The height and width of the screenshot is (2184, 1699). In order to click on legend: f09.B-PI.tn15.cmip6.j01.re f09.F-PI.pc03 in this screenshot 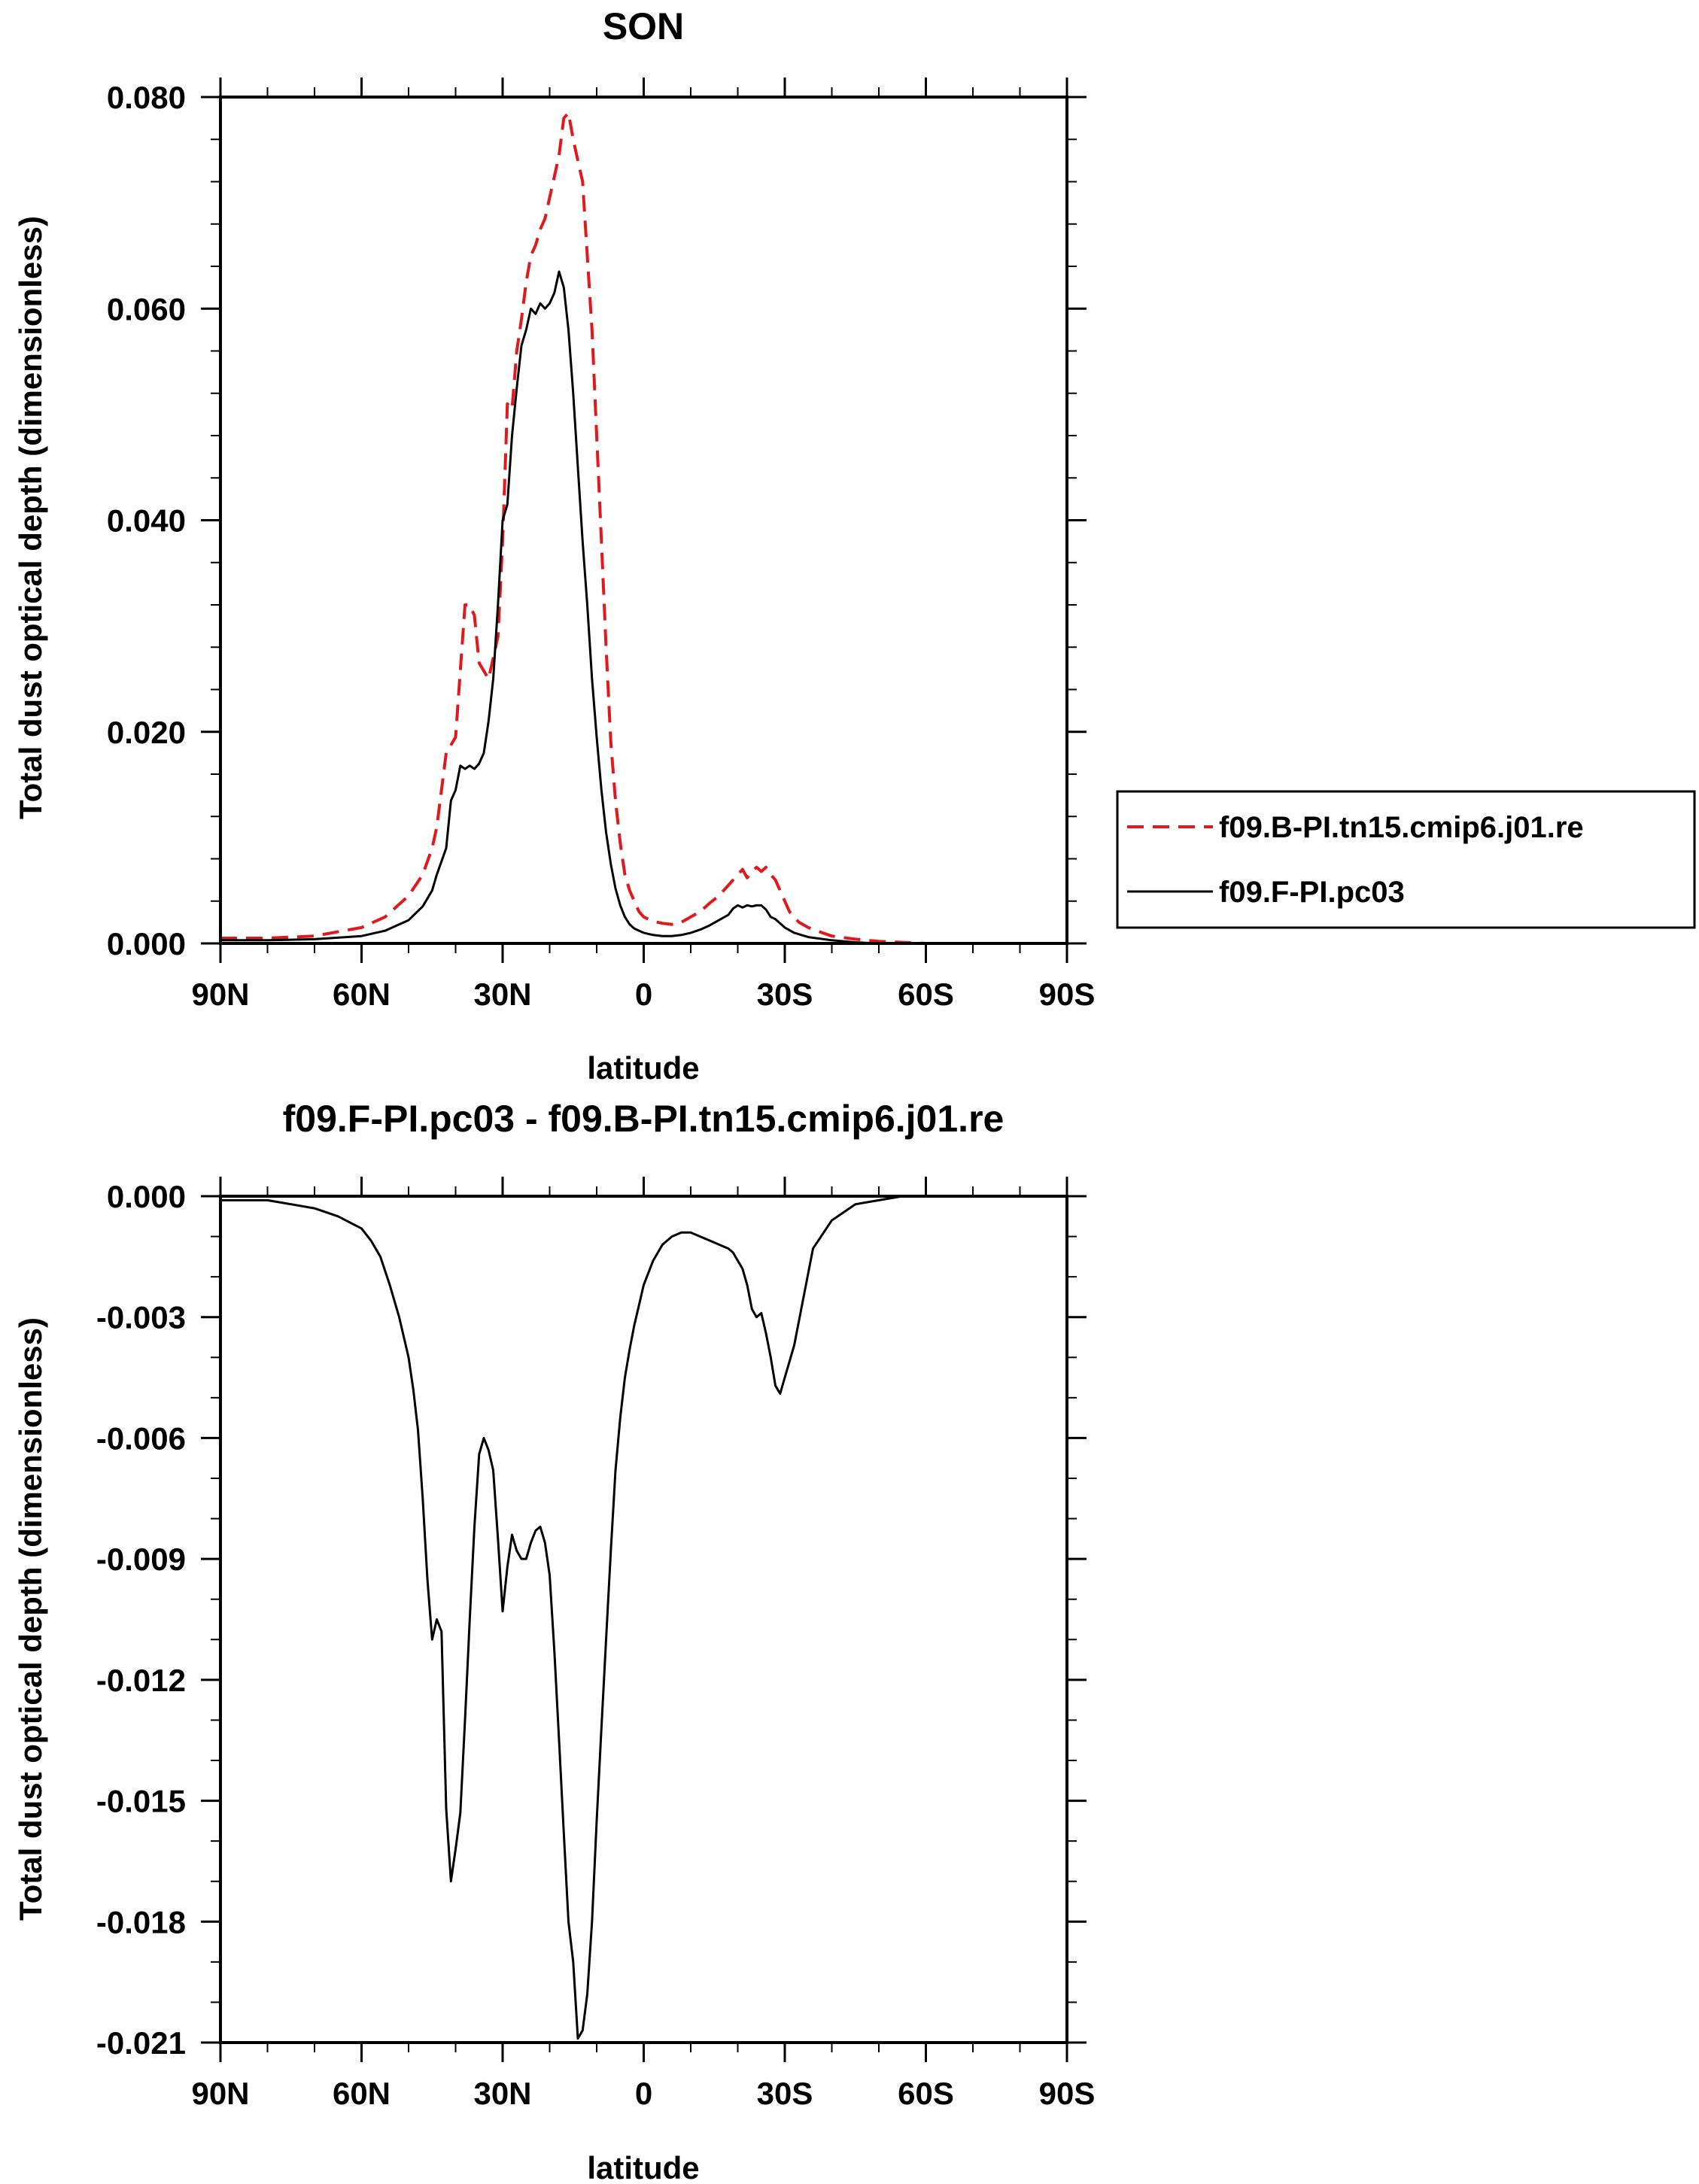, I will do `click(1406, 859)`.